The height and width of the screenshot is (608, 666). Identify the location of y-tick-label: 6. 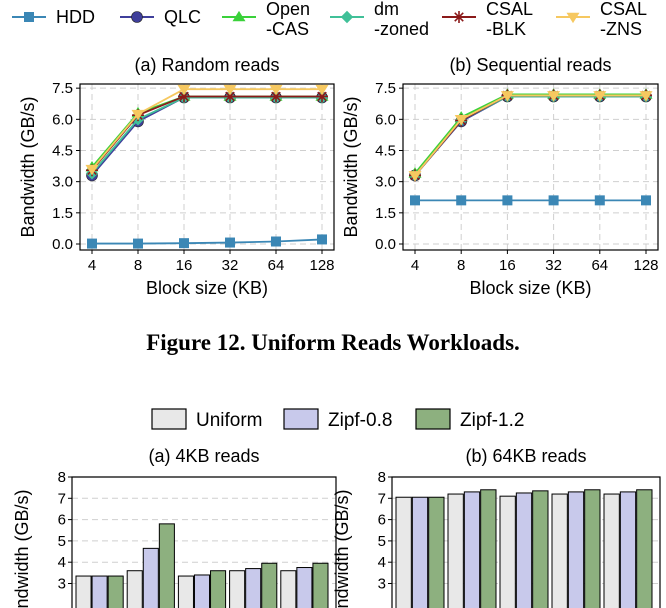
(382, 520).